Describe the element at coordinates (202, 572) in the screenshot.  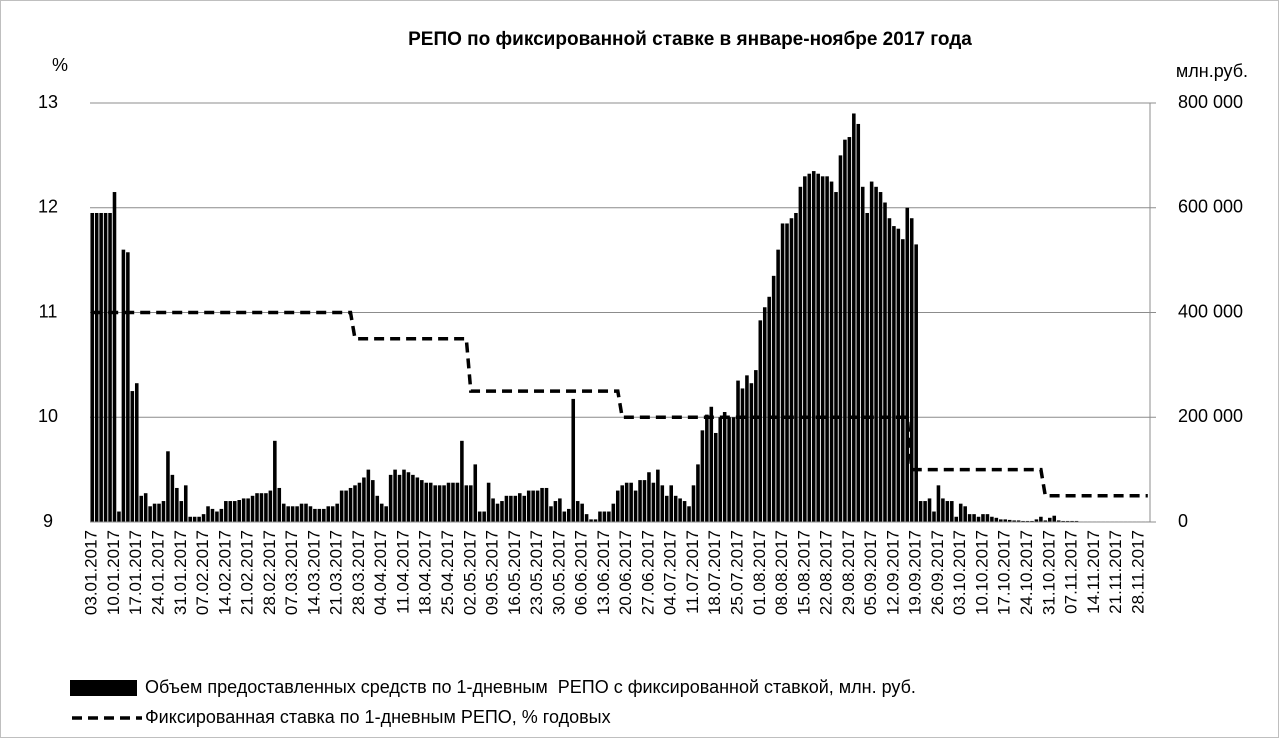
I see `x-tick-label: 07.02.2017` at that location.